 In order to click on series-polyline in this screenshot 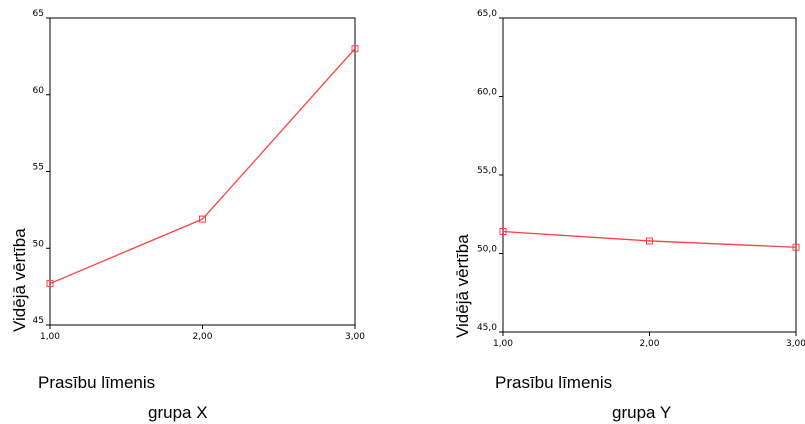, I will do `click(649, 239)`.